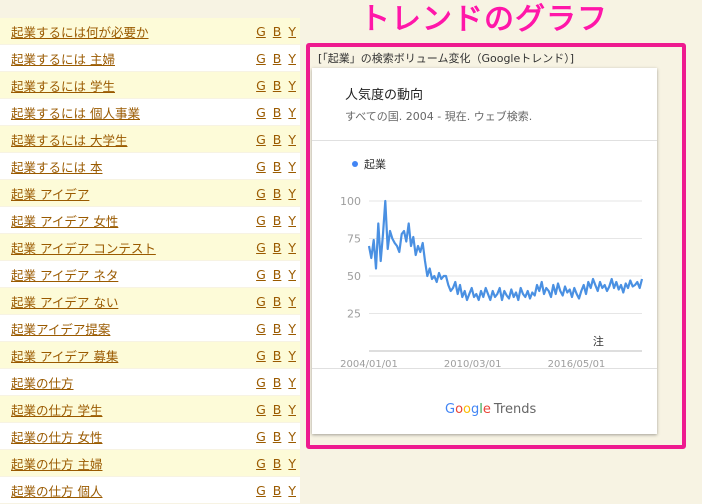 This screenshot has height=504, width=702. What do you see at coordinates (65, 275) in the screenshot?
I see `keyword-link: 起業 アイデア ネタ` at bounding box center [65, 275].